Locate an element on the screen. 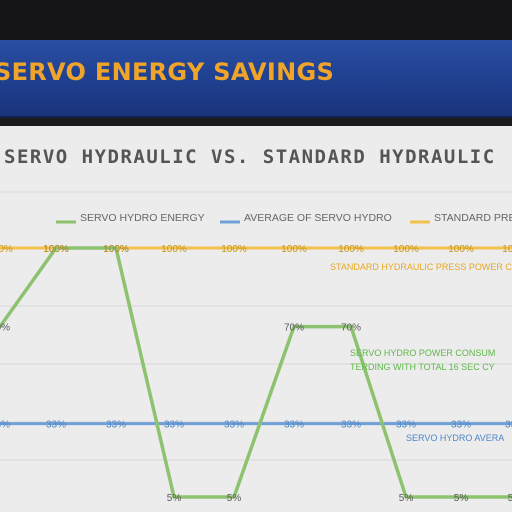  annotation-text: SERVO HYDRO POWER CONSUM is located at coordinates (422, 353).